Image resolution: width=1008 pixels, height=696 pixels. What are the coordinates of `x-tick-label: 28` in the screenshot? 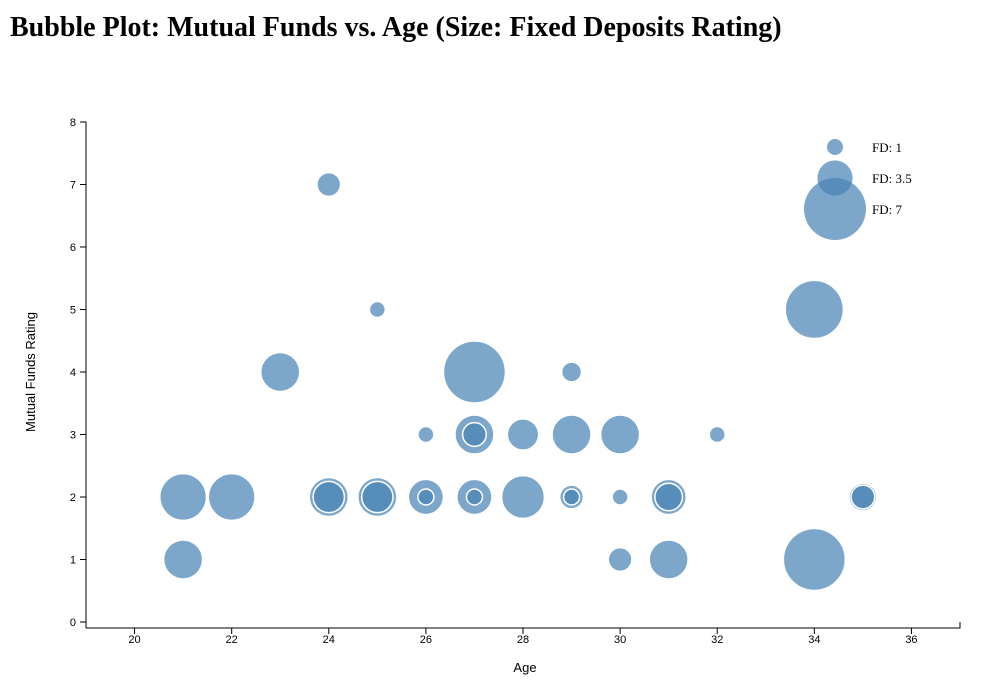 It's located at (523, 640).